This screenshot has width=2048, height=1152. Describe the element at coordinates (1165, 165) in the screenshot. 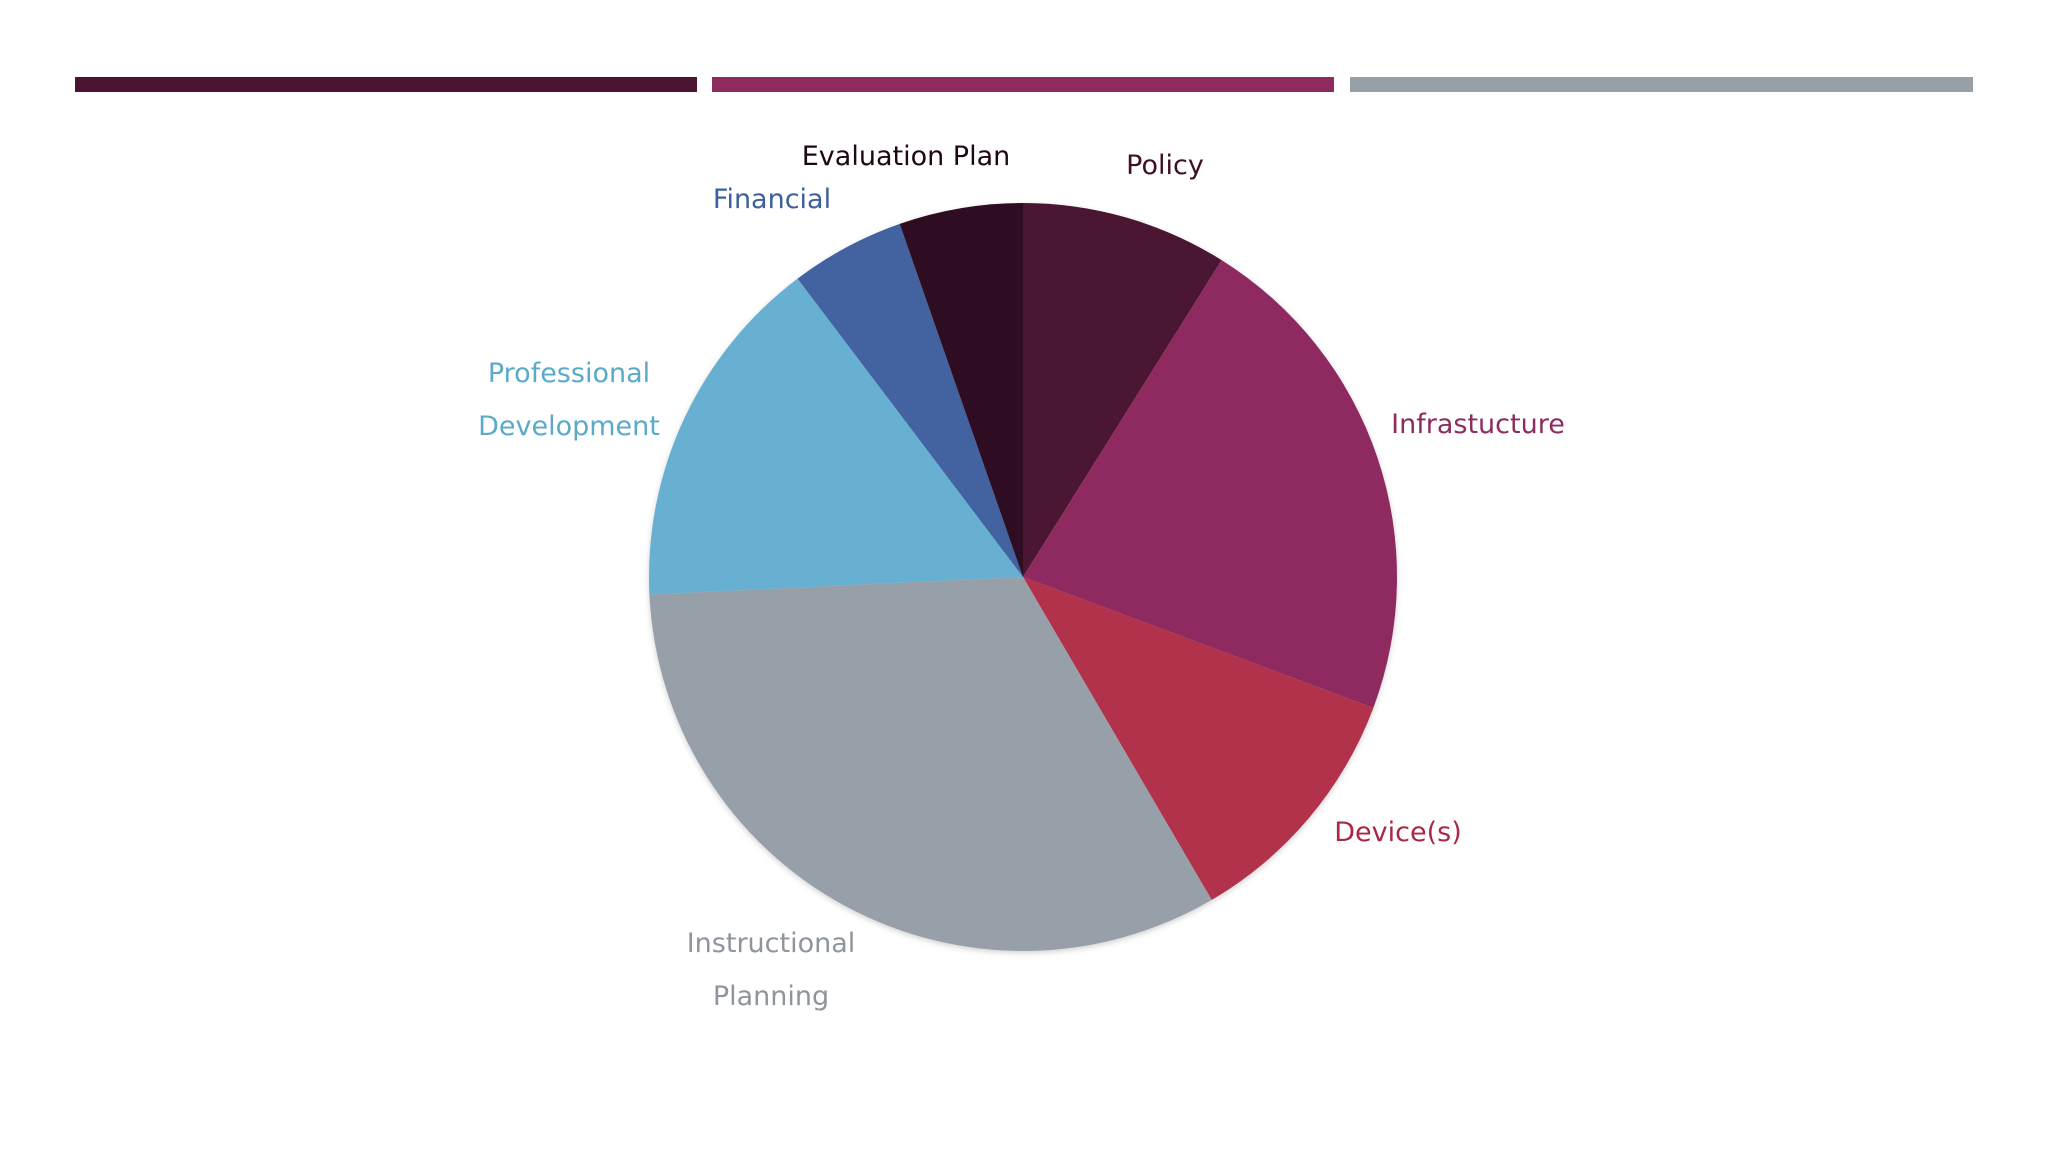

I see `slice-label-policy: Policy` at that location.